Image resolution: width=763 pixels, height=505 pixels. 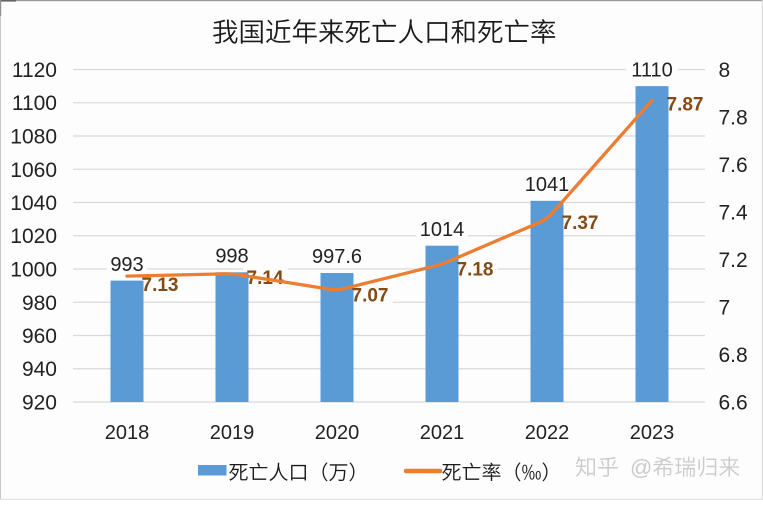 I want to click on svg-text: 2022, so click(x=547, y=433).